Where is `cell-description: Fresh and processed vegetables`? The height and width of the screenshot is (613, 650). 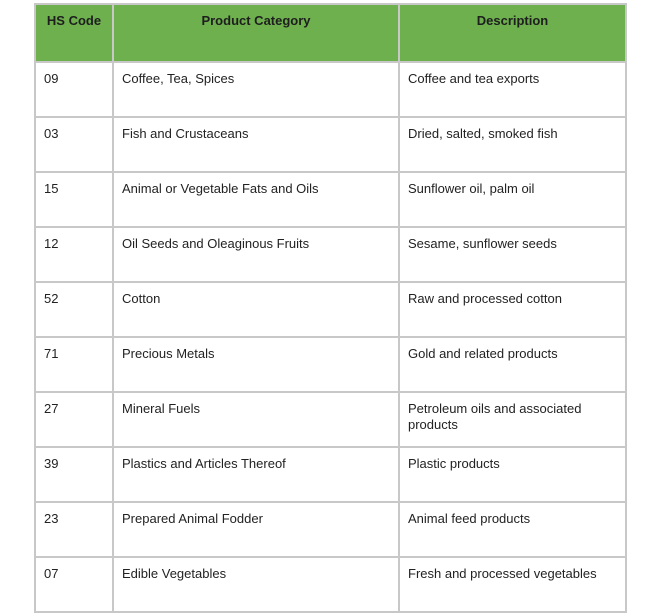
cell-description: Fresh and processed vegetables is located at coordinates (512, 584).